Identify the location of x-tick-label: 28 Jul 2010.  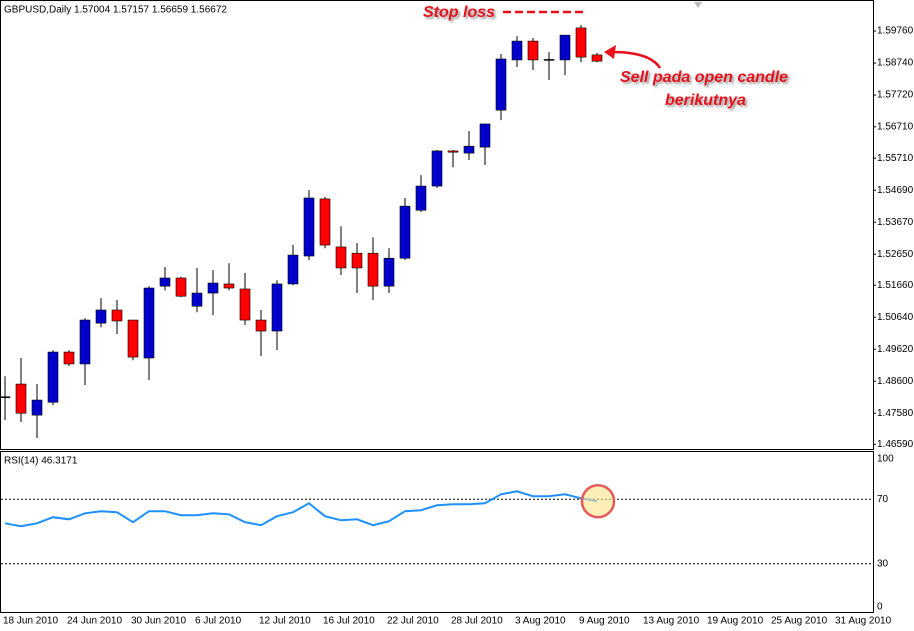
(477, 621).